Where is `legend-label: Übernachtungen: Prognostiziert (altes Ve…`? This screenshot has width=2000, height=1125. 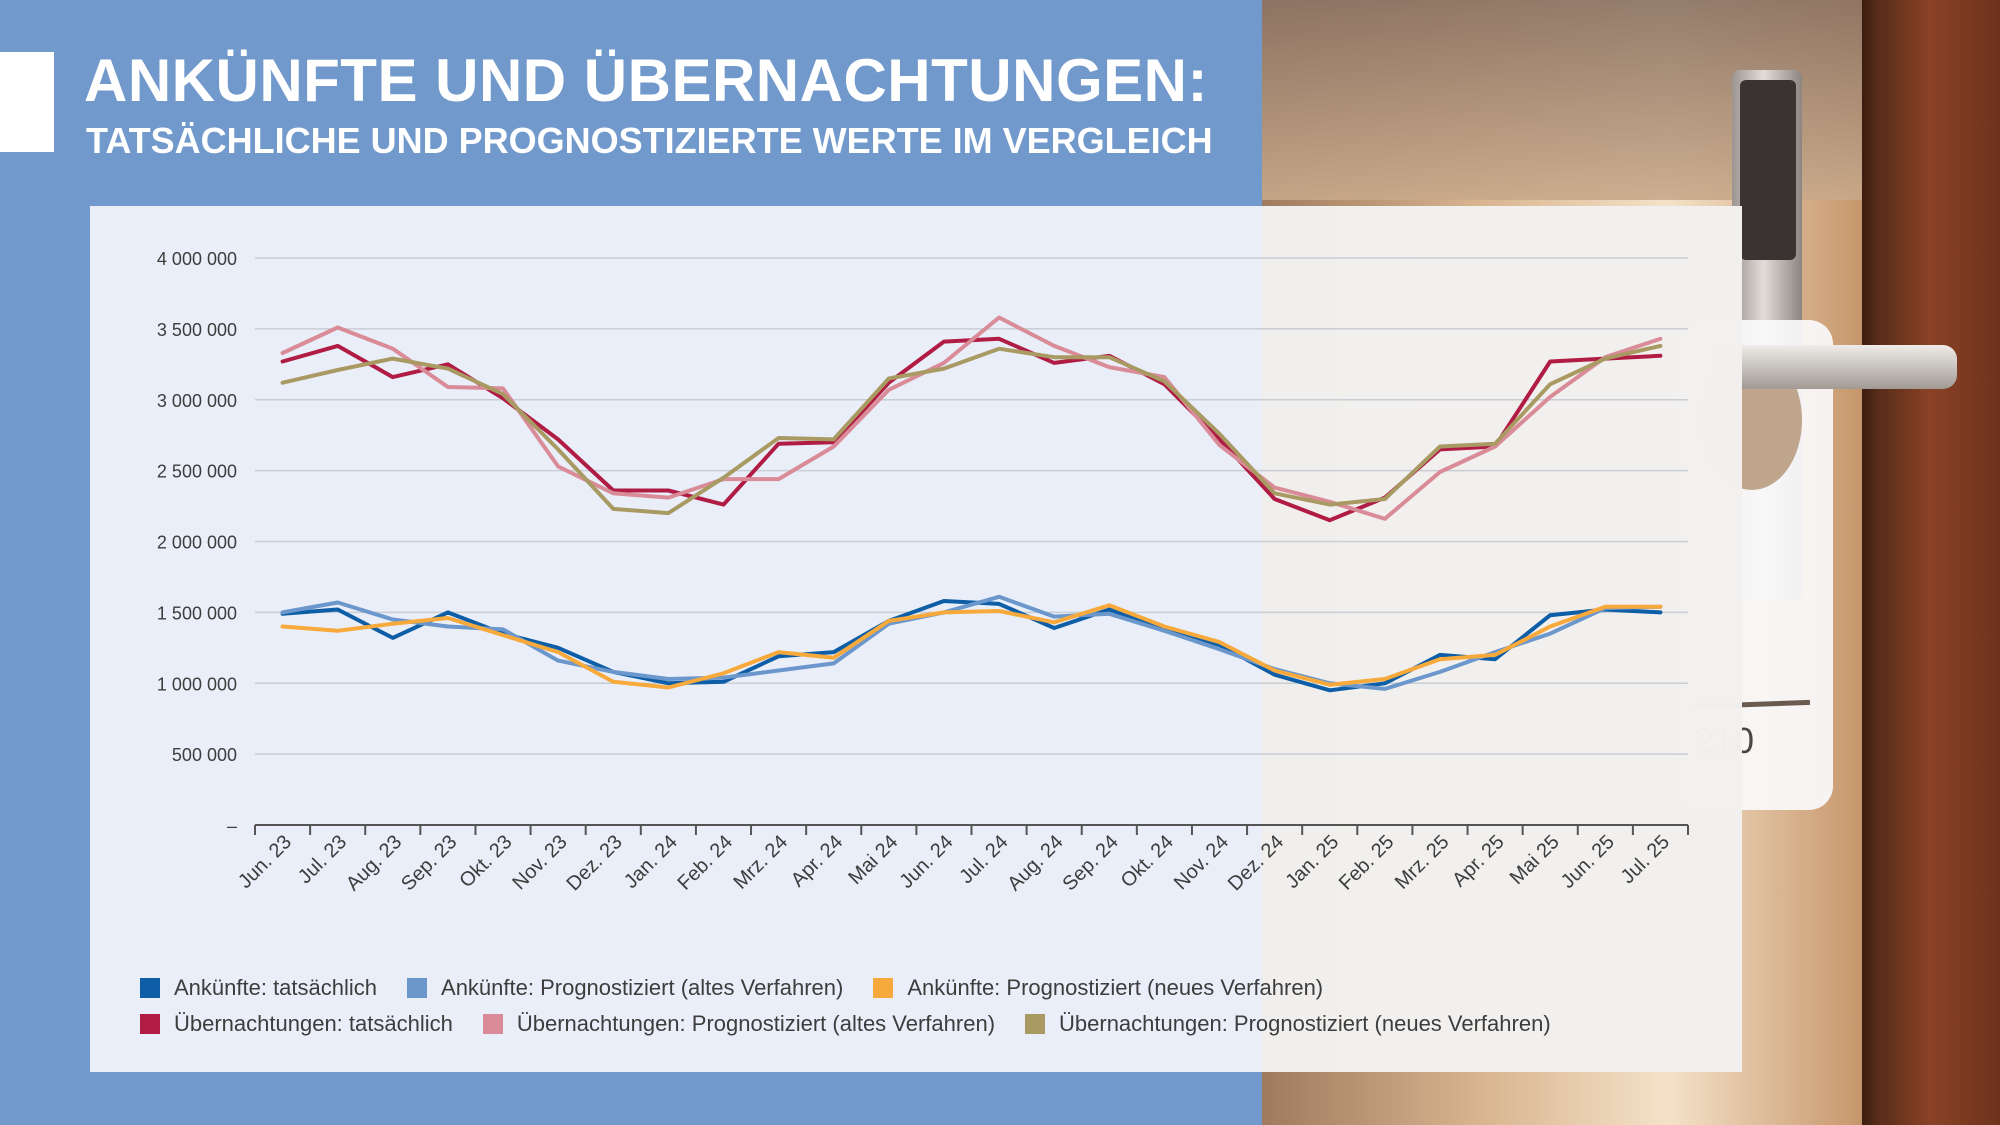
legend-label: Übernachtungen: Prognostiziert (altes Ve… is located at coordinates (756, 1023).